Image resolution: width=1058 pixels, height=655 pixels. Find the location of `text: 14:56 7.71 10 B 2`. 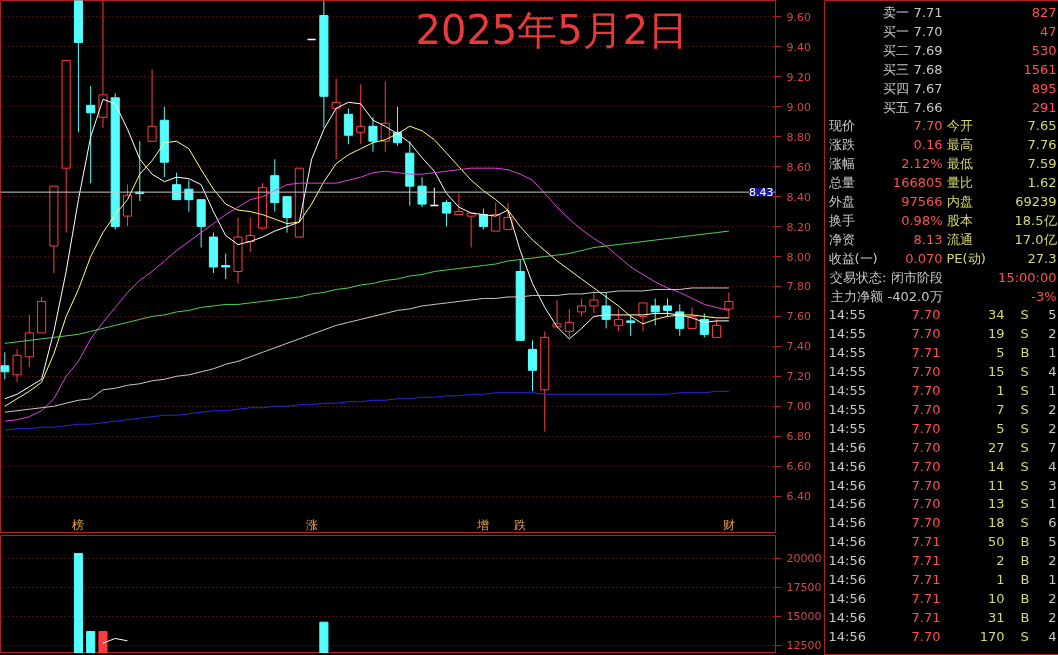

text: 14:56 7.71 10 B 2 is located at coordinates (942, 598).